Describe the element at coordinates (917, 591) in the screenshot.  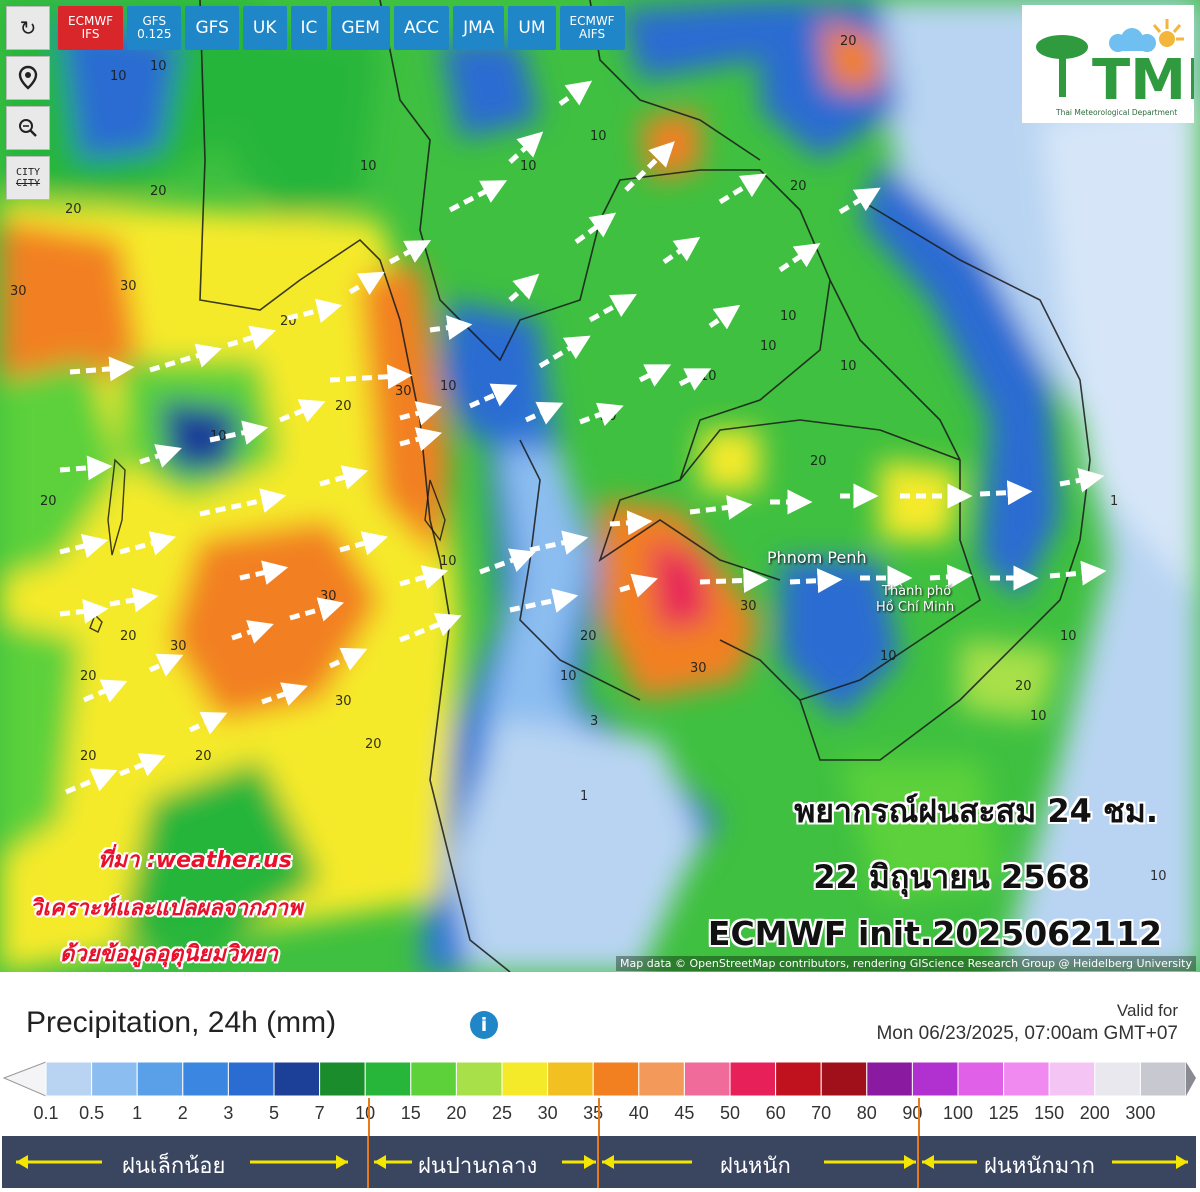
I see `city-label-hcmc-1: Thành phố` at that location.